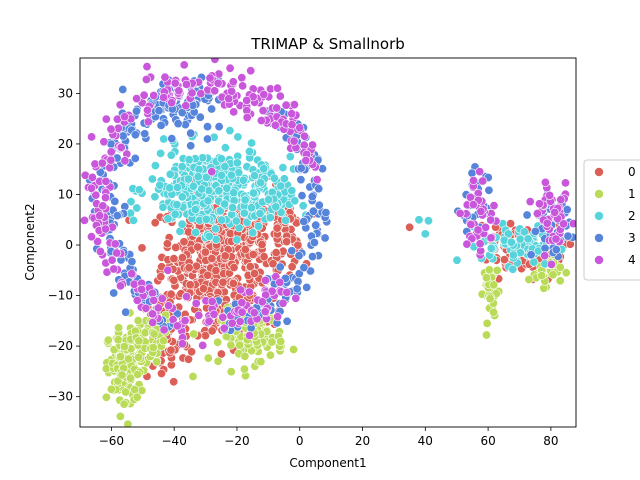 The image size is (640, 480). What do you see at coordinates (300, 441) in the screenshot?
I see `x-tick-label: 0` at bounding box center [300, 441].